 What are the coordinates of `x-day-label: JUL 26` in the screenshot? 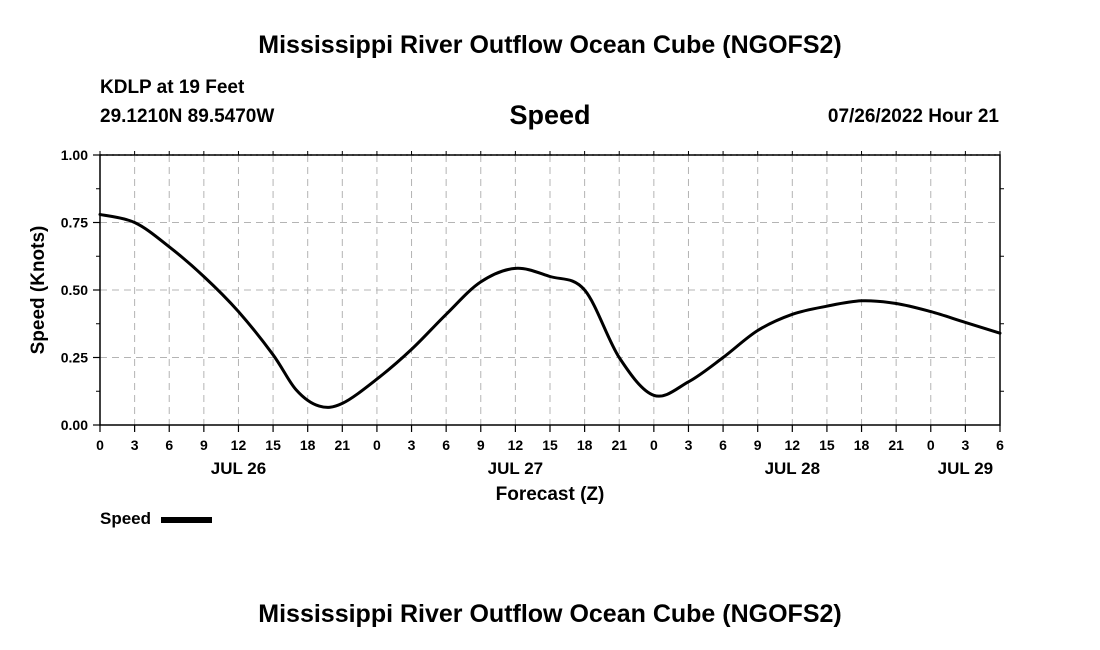 It's located at (238, 468).